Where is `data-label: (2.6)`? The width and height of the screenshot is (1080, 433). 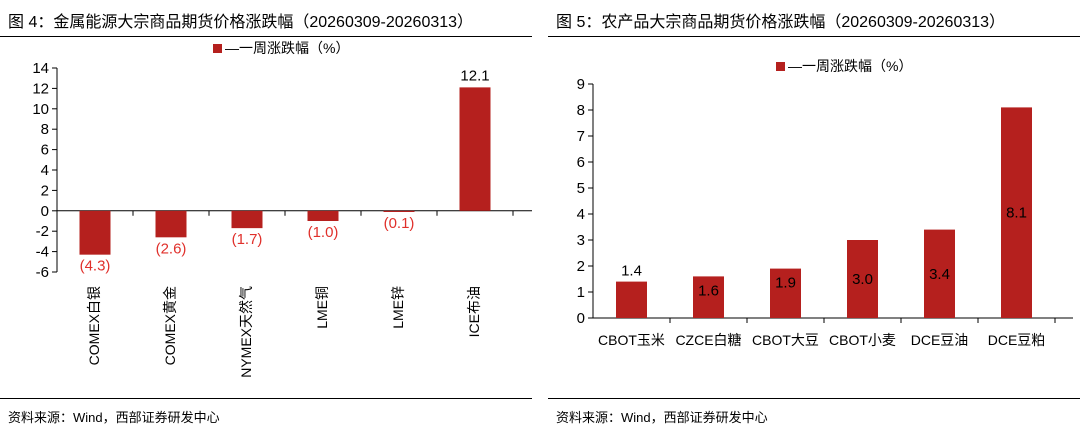
data-label: (2.6) is located at coordinates (171, 248).